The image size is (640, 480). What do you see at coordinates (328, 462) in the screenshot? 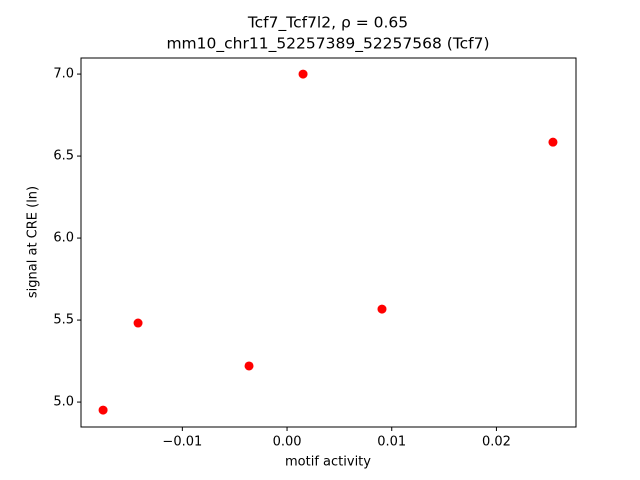
I see `x-axis-label: motif activity` at bounding box center [328, 462].